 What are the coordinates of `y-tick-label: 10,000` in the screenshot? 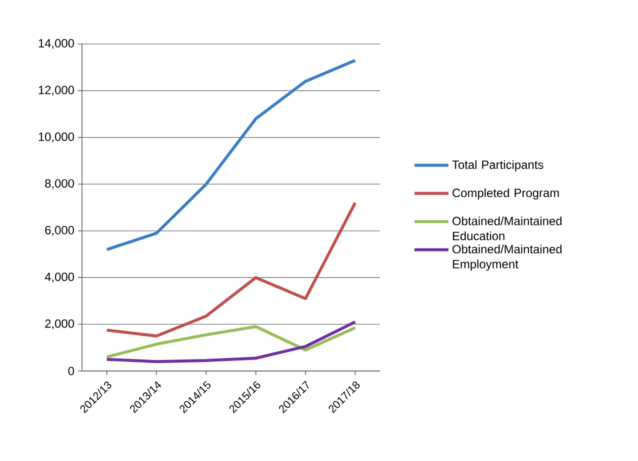 It's located at (56, 137).